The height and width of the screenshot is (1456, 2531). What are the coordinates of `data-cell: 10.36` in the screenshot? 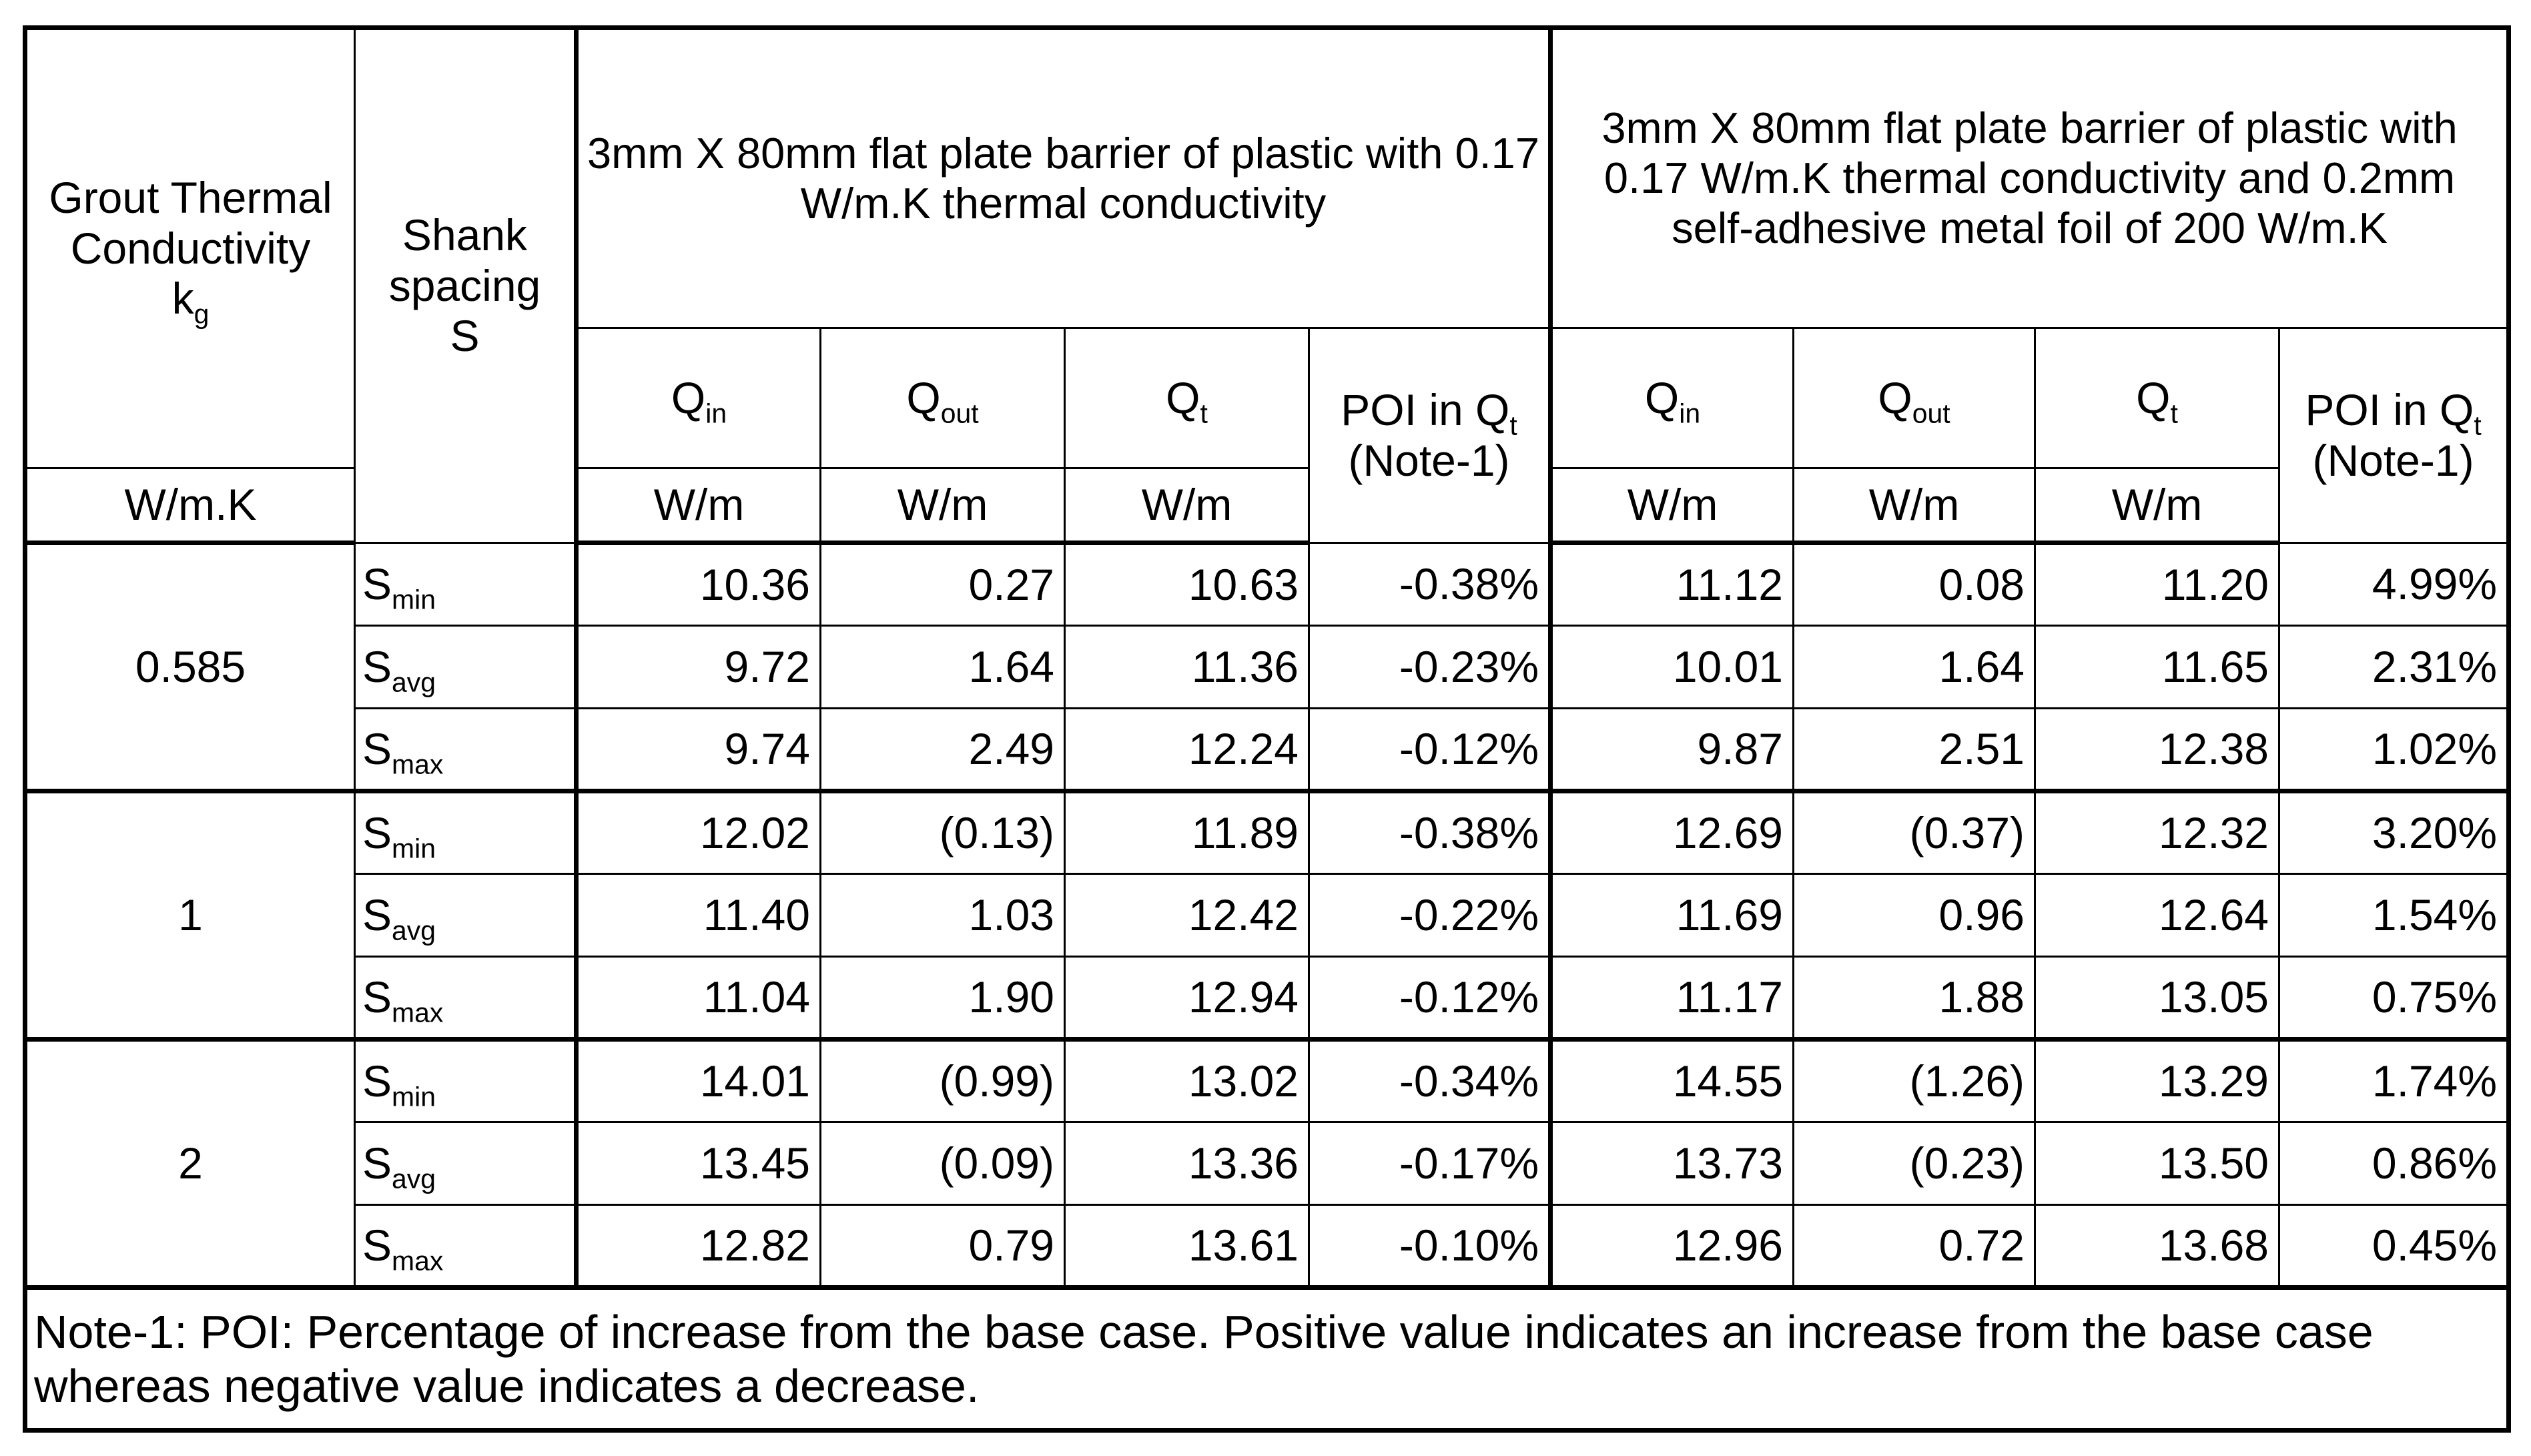 It's located at (698, 584).